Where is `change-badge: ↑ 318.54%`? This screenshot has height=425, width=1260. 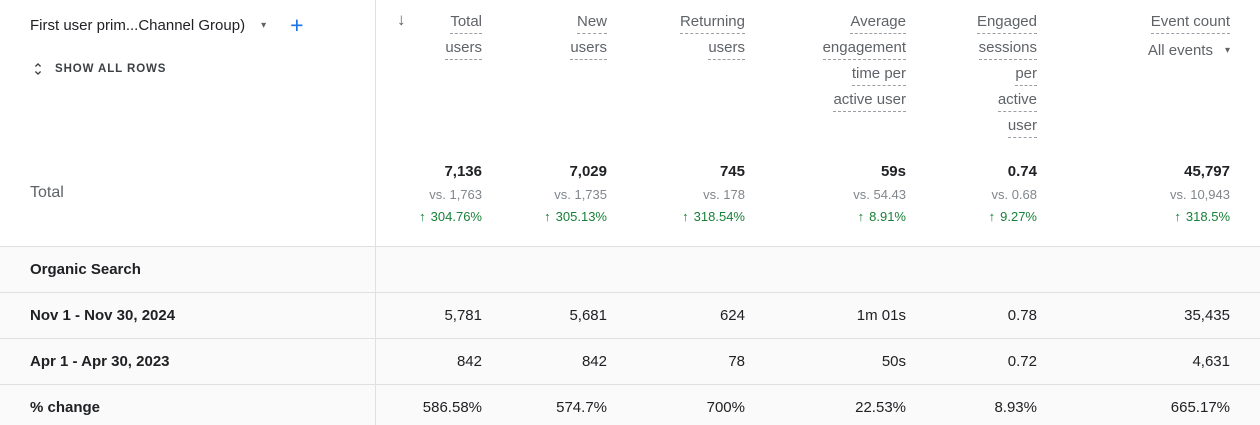
change-badge: ↑ 318.54% is located at coordinates (713, 216).